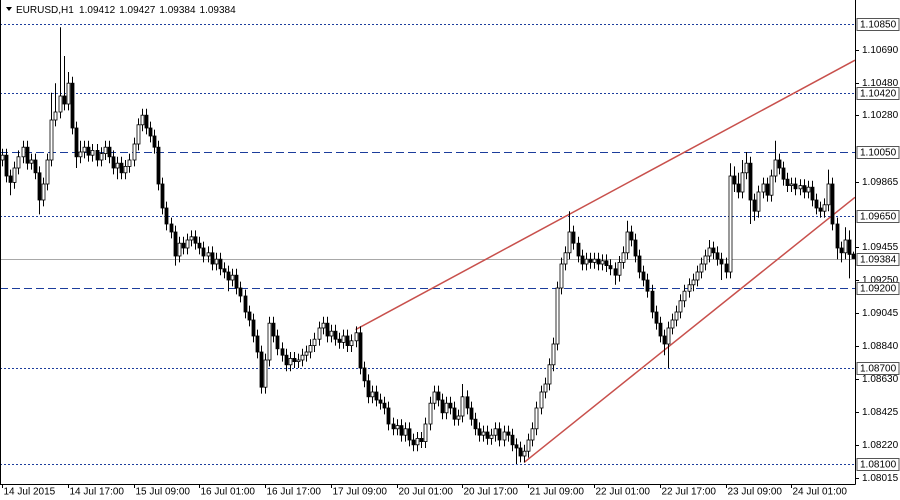  Describe the element at coordinates (30, 492) in the screenshot. I see `x-tick-label: 14 Jul 2015` at that location.